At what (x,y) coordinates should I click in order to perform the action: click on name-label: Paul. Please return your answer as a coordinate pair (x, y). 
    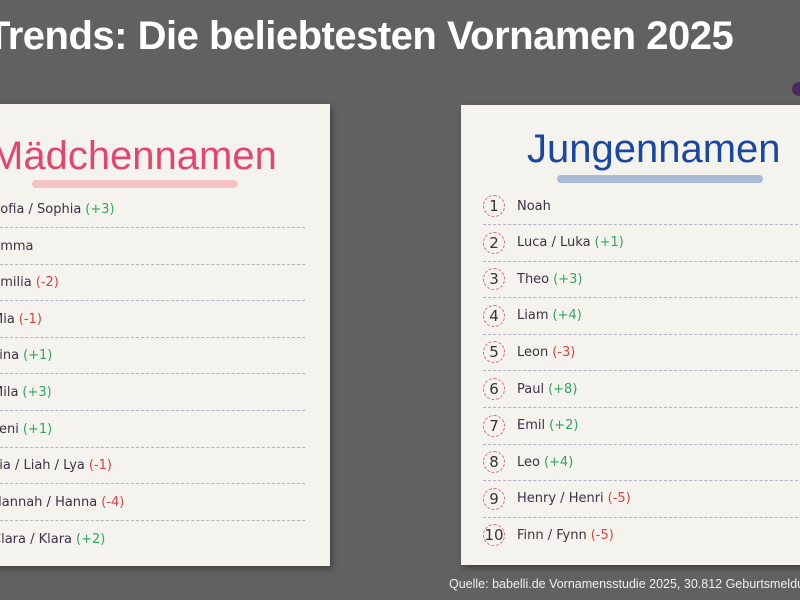
    Looking at the image, I should click on (531, 389).